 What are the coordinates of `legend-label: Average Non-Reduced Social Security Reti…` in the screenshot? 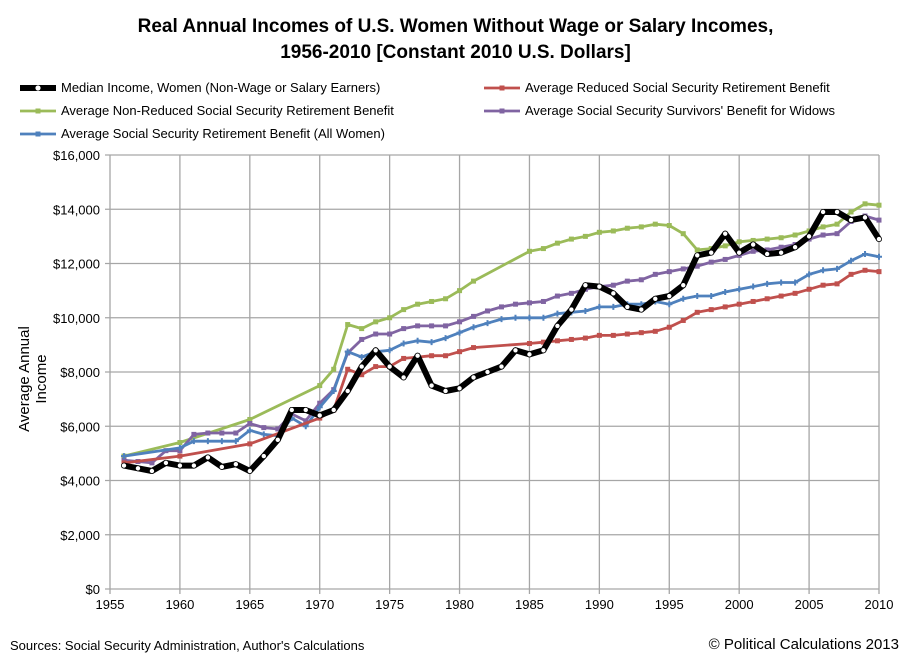 It's located at (227, 110).